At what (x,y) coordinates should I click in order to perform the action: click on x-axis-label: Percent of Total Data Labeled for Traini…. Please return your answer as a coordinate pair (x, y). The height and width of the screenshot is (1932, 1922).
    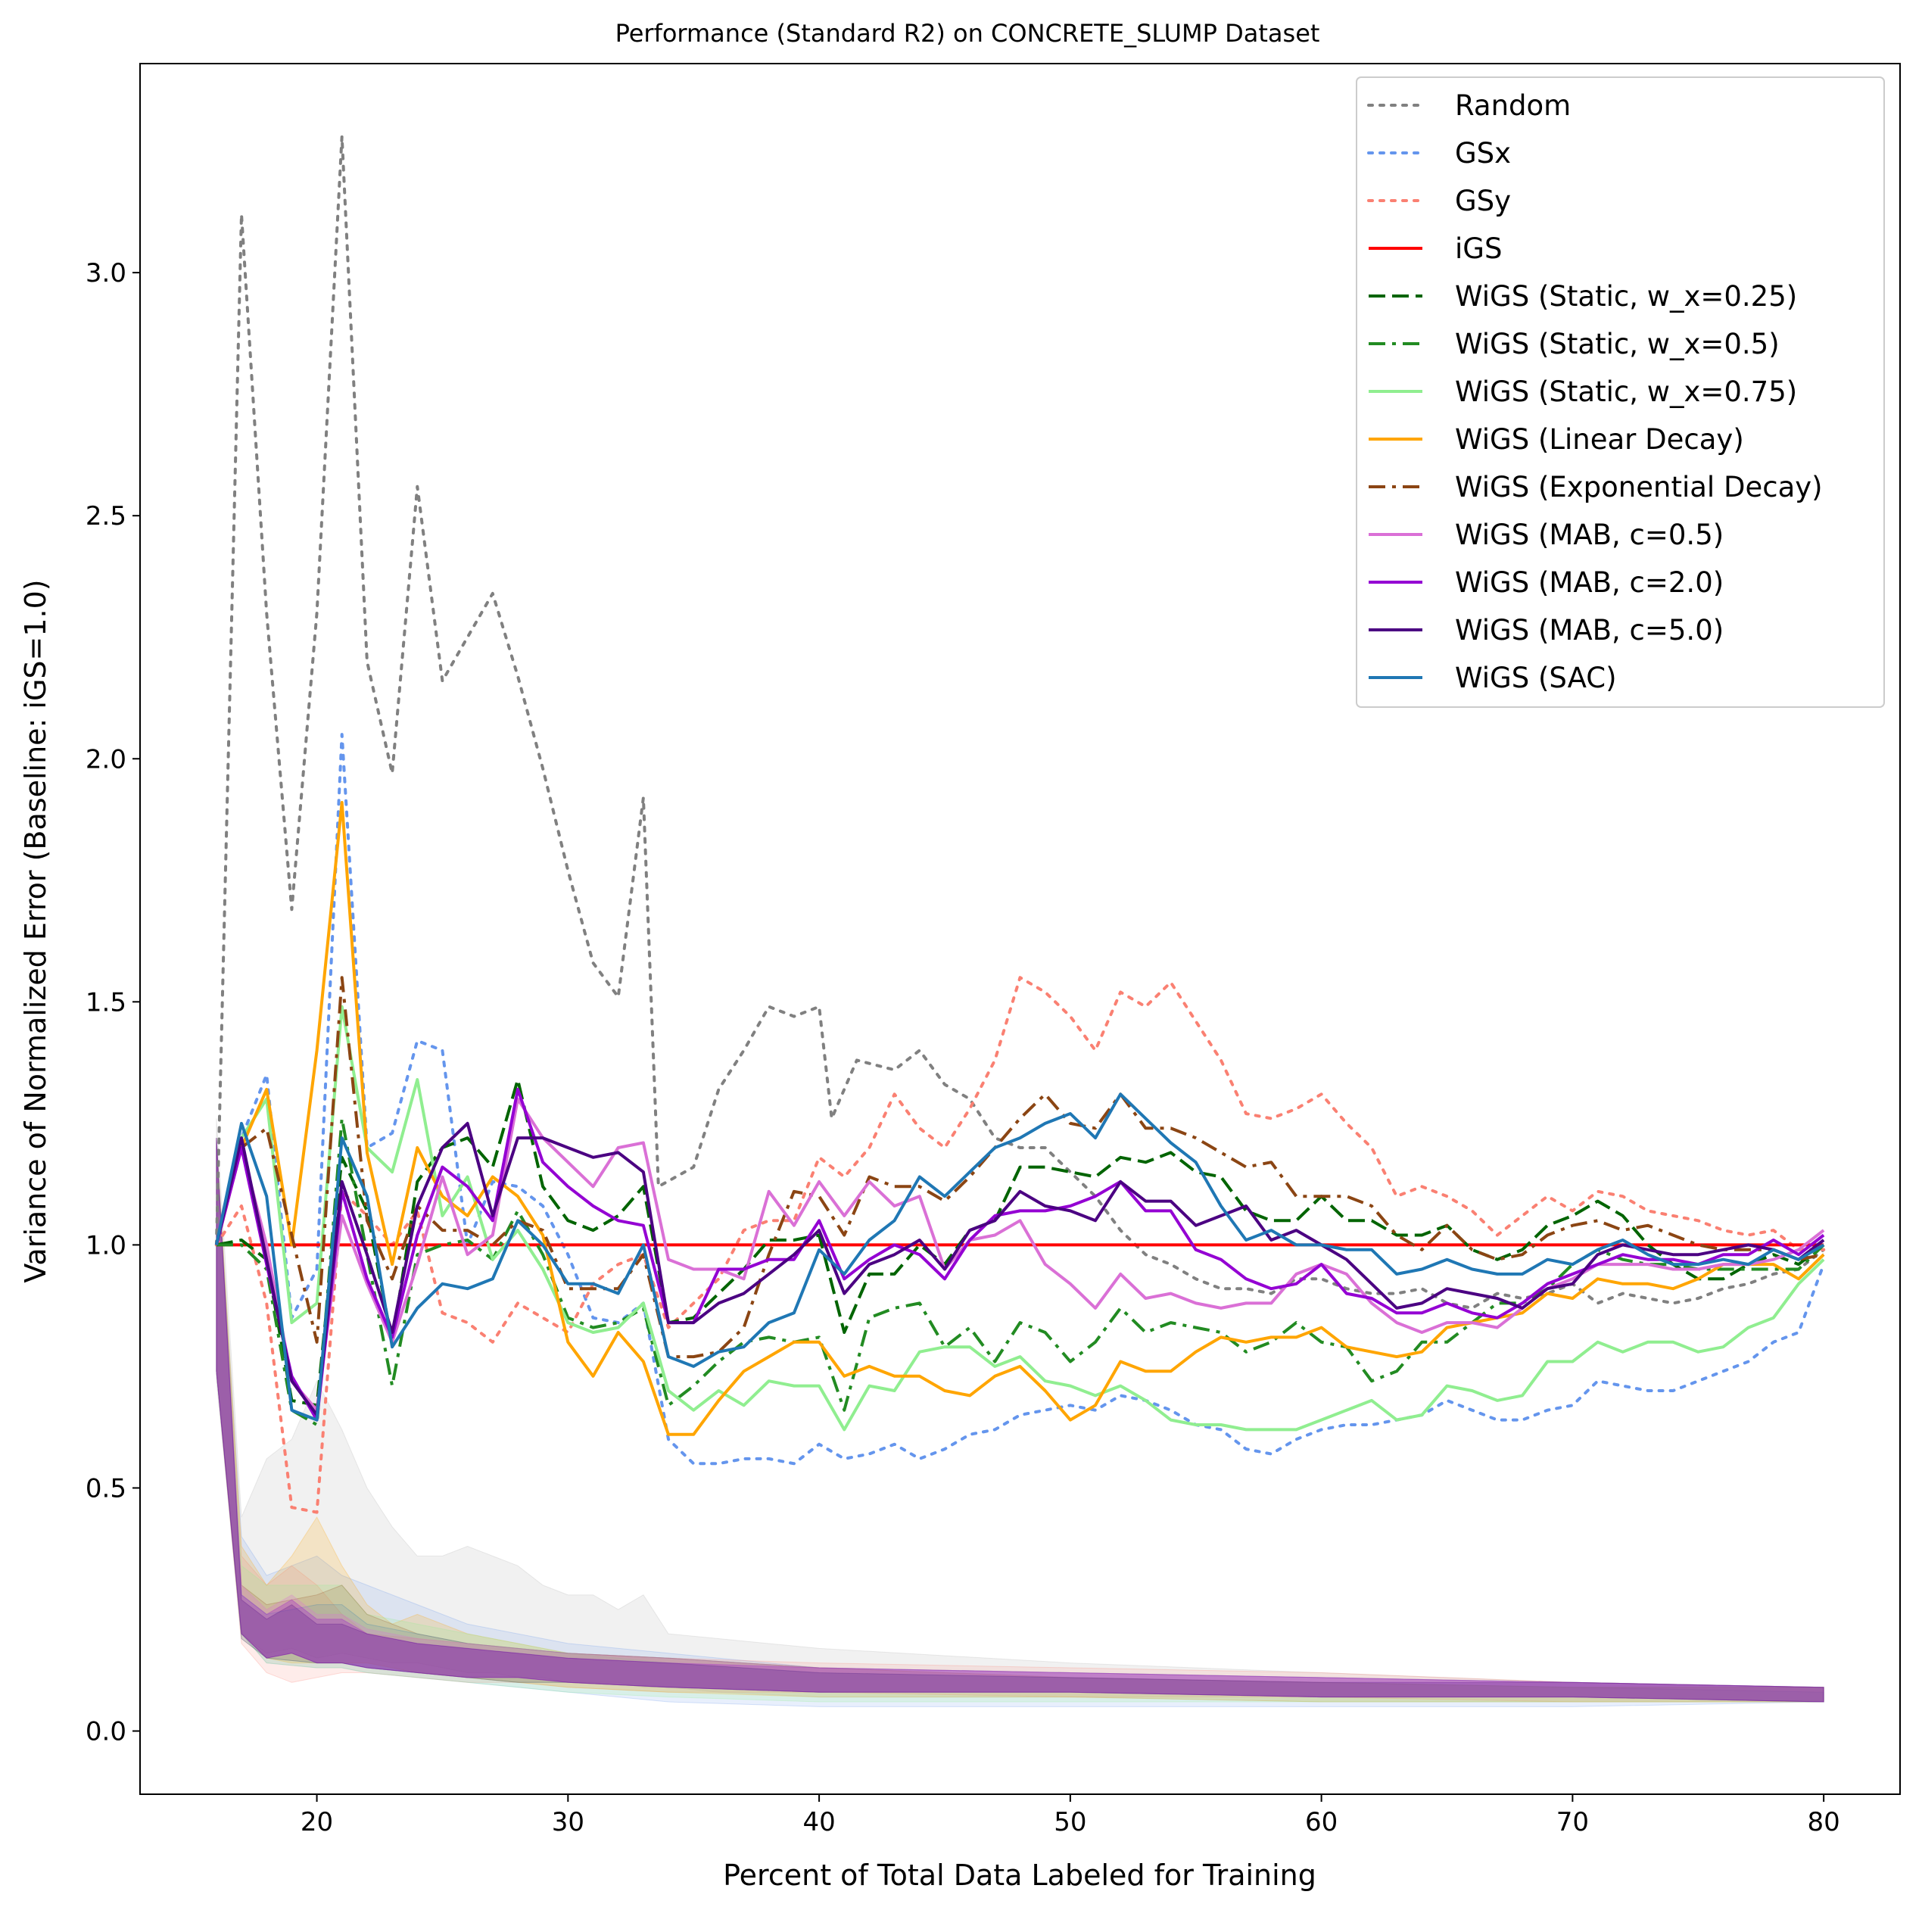
    Looking at the image, I should click on (1019, 1875).